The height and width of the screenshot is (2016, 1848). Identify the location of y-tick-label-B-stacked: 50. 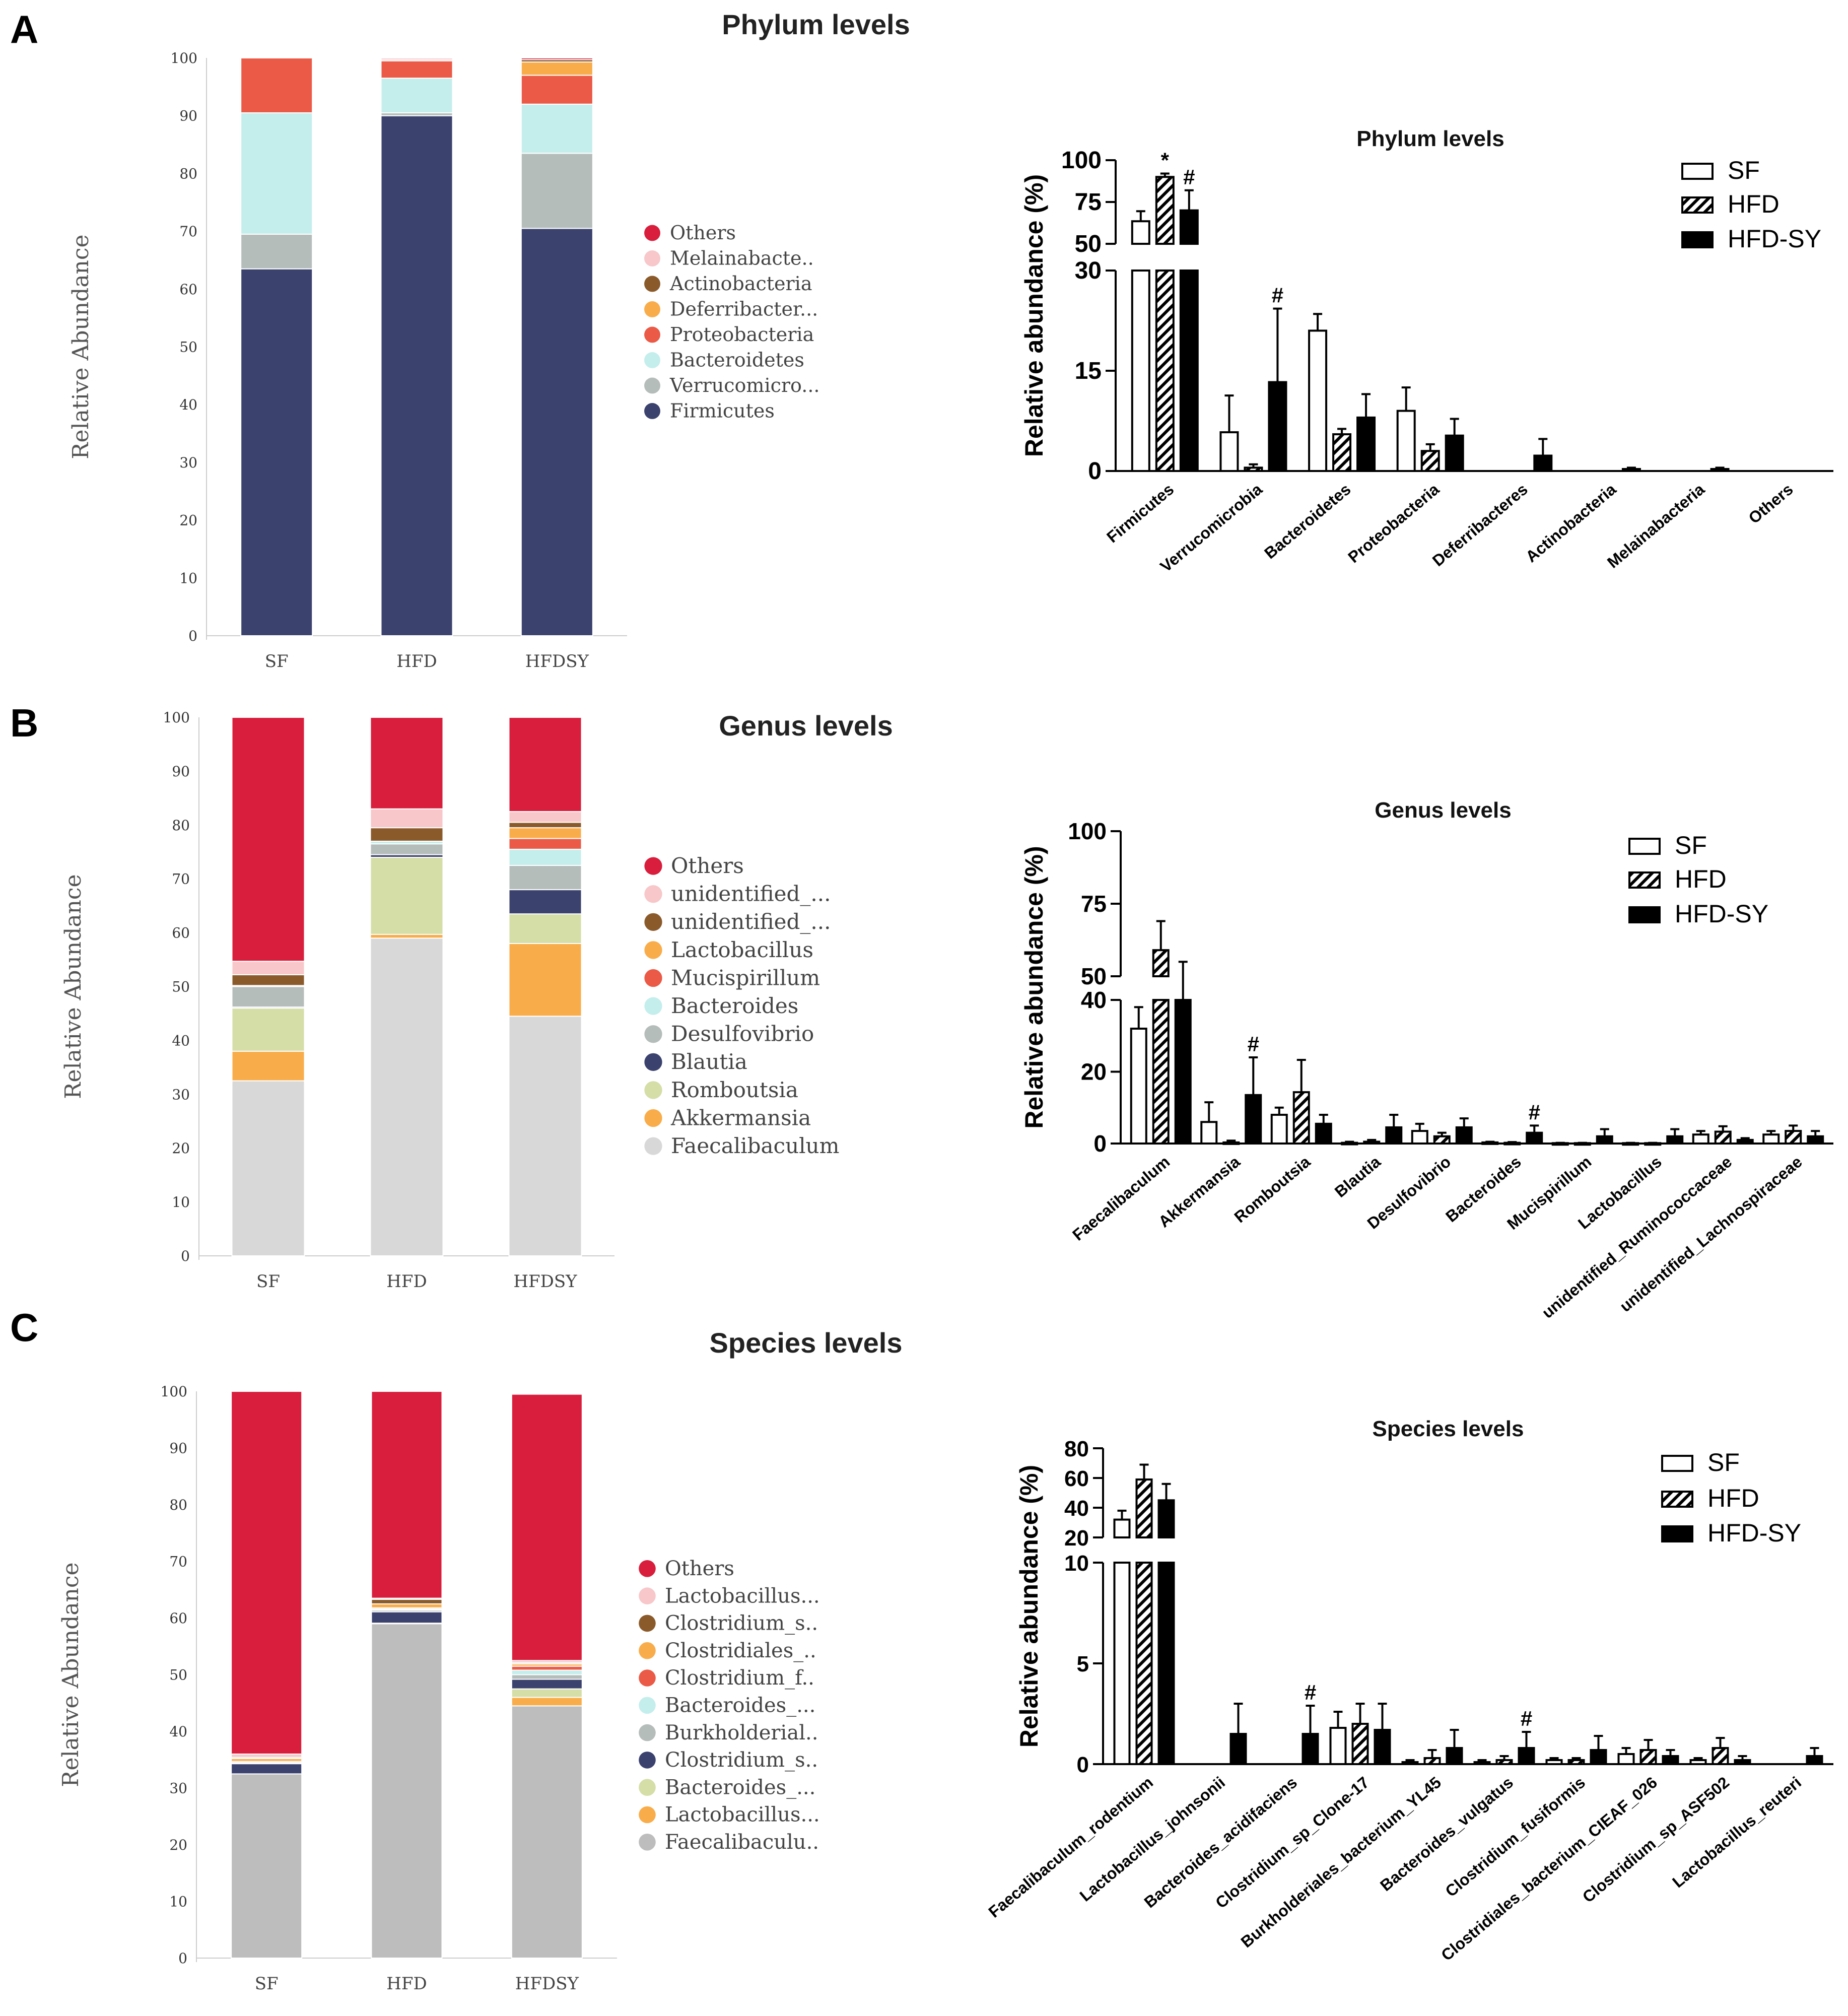
(181, 987).